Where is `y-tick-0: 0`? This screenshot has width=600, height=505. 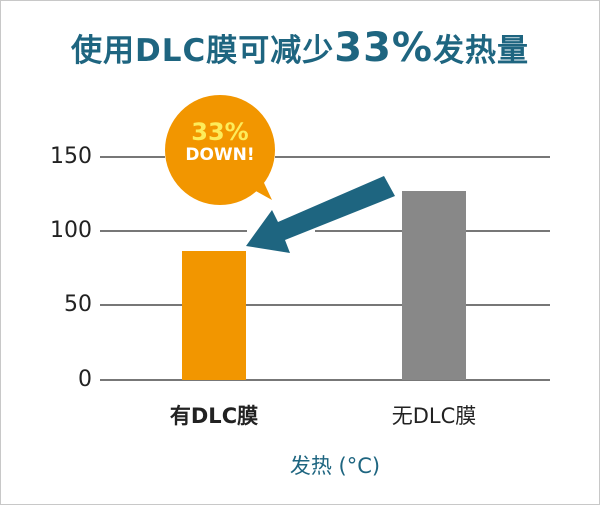
y-tick-0: 0 is located at coordinates (85, 379).